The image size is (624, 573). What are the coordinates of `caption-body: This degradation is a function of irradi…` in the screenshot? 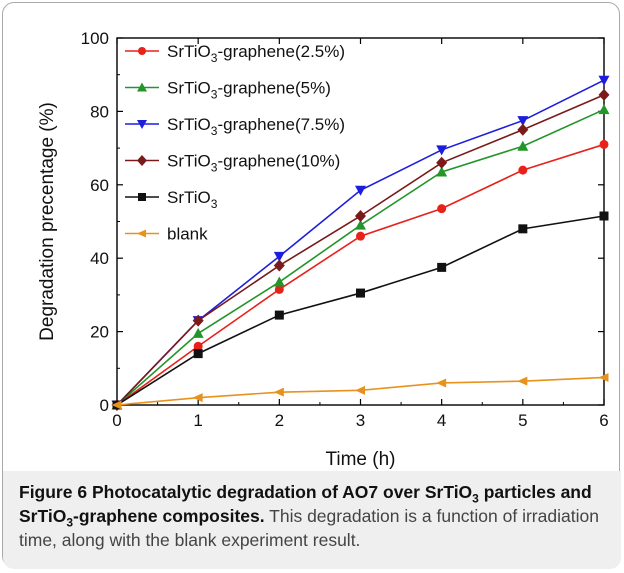 It's located at (309, 528).